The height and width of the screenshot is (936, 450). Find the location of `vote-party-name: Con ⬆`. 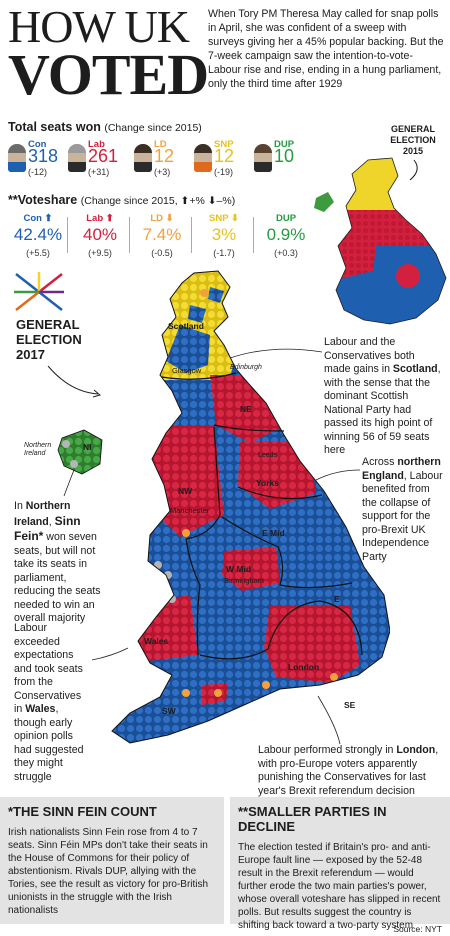

vote-party-name: Con ⬆ is located at coordinates (38, 218).